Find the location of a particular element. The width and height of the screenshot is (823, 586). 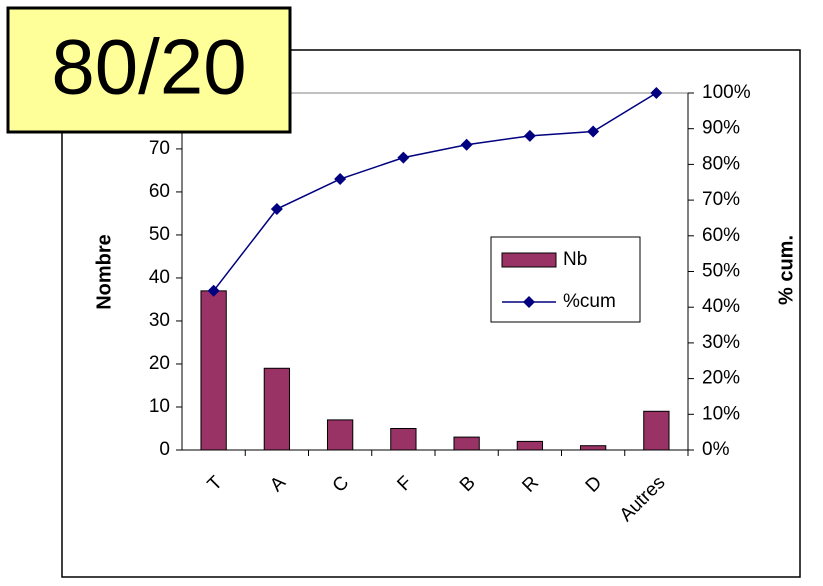

annotation: 80/20 is located at coordinates (149, 70).